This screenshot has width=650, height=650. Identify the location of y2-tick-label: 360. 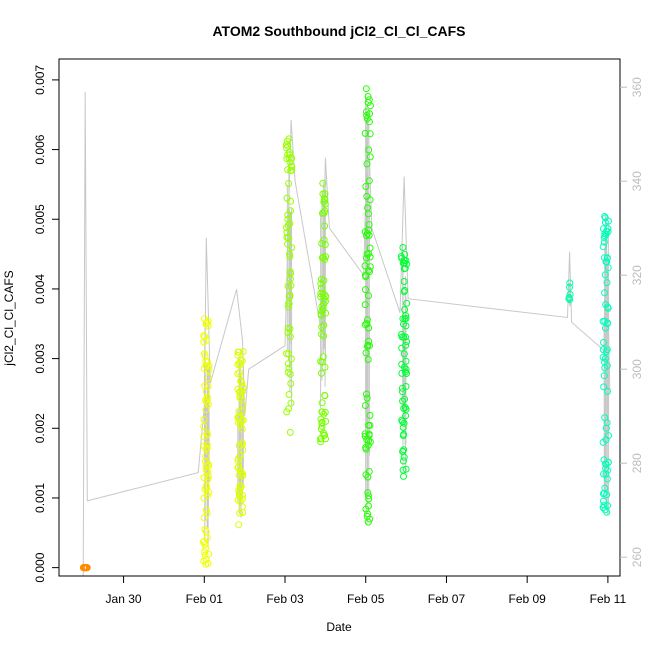
(637, 87).